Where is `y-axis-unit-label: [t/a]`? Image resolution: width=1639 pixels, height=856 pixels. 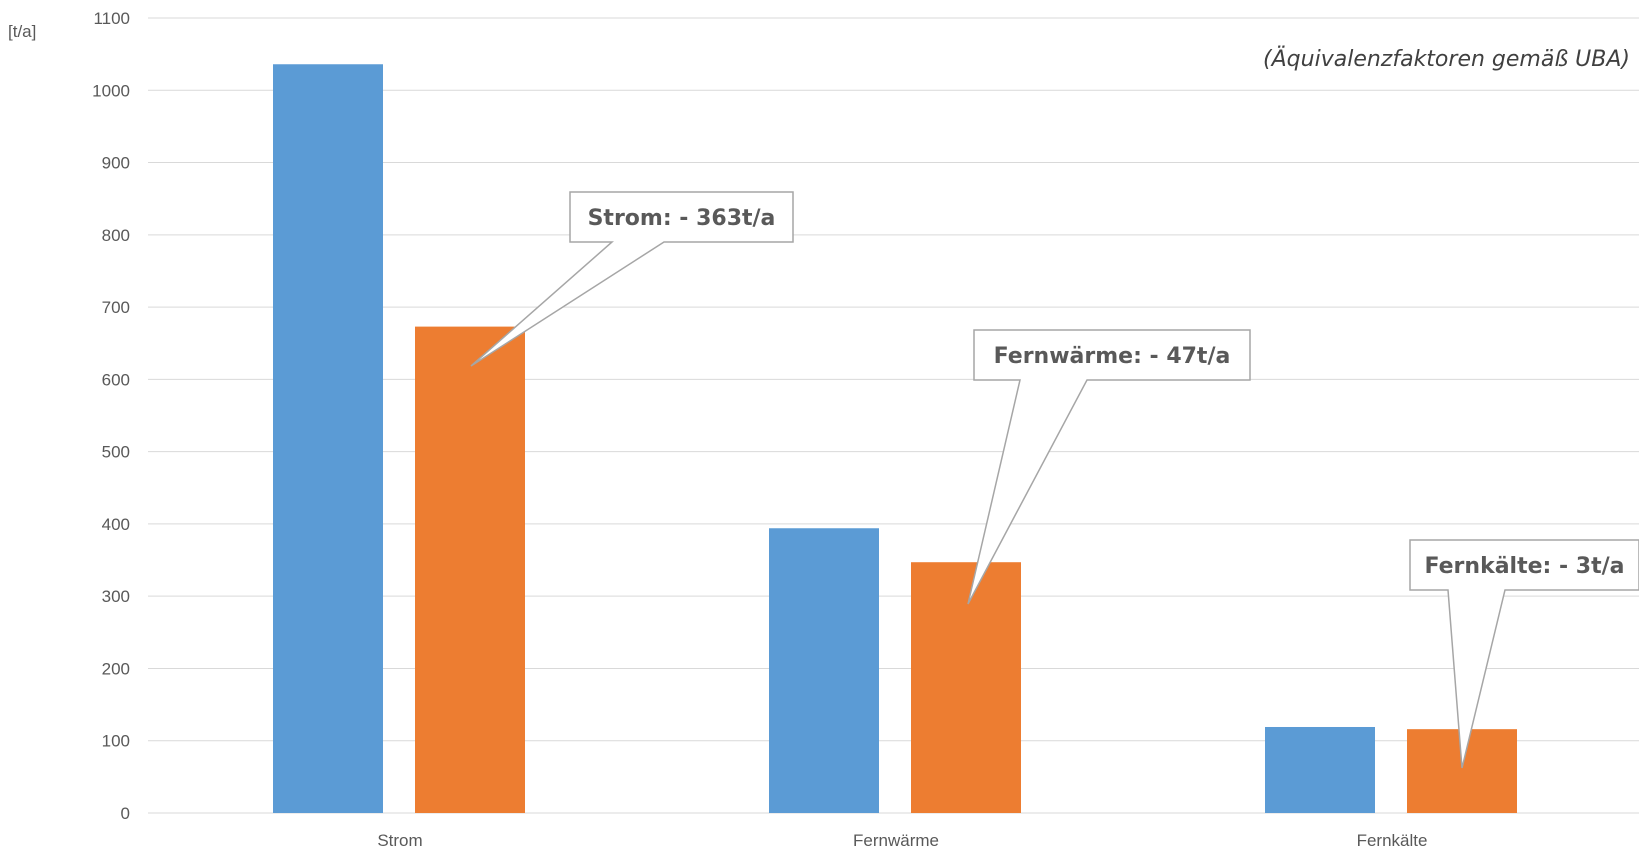 y-axis-unit-label: [t/a] is located at coordinates (22, 31).